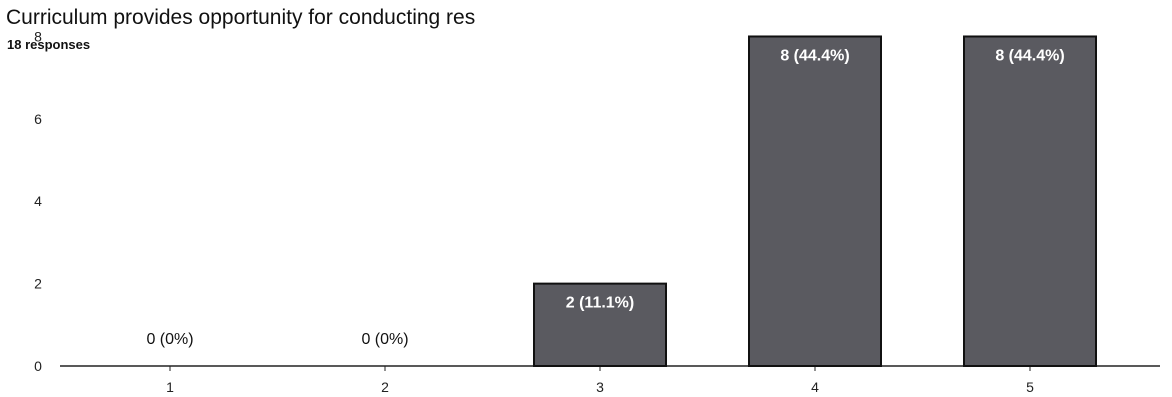 This screenshot has height=397, width=1172. I want to click on x-tick-label: 5, so click(1030, 387).